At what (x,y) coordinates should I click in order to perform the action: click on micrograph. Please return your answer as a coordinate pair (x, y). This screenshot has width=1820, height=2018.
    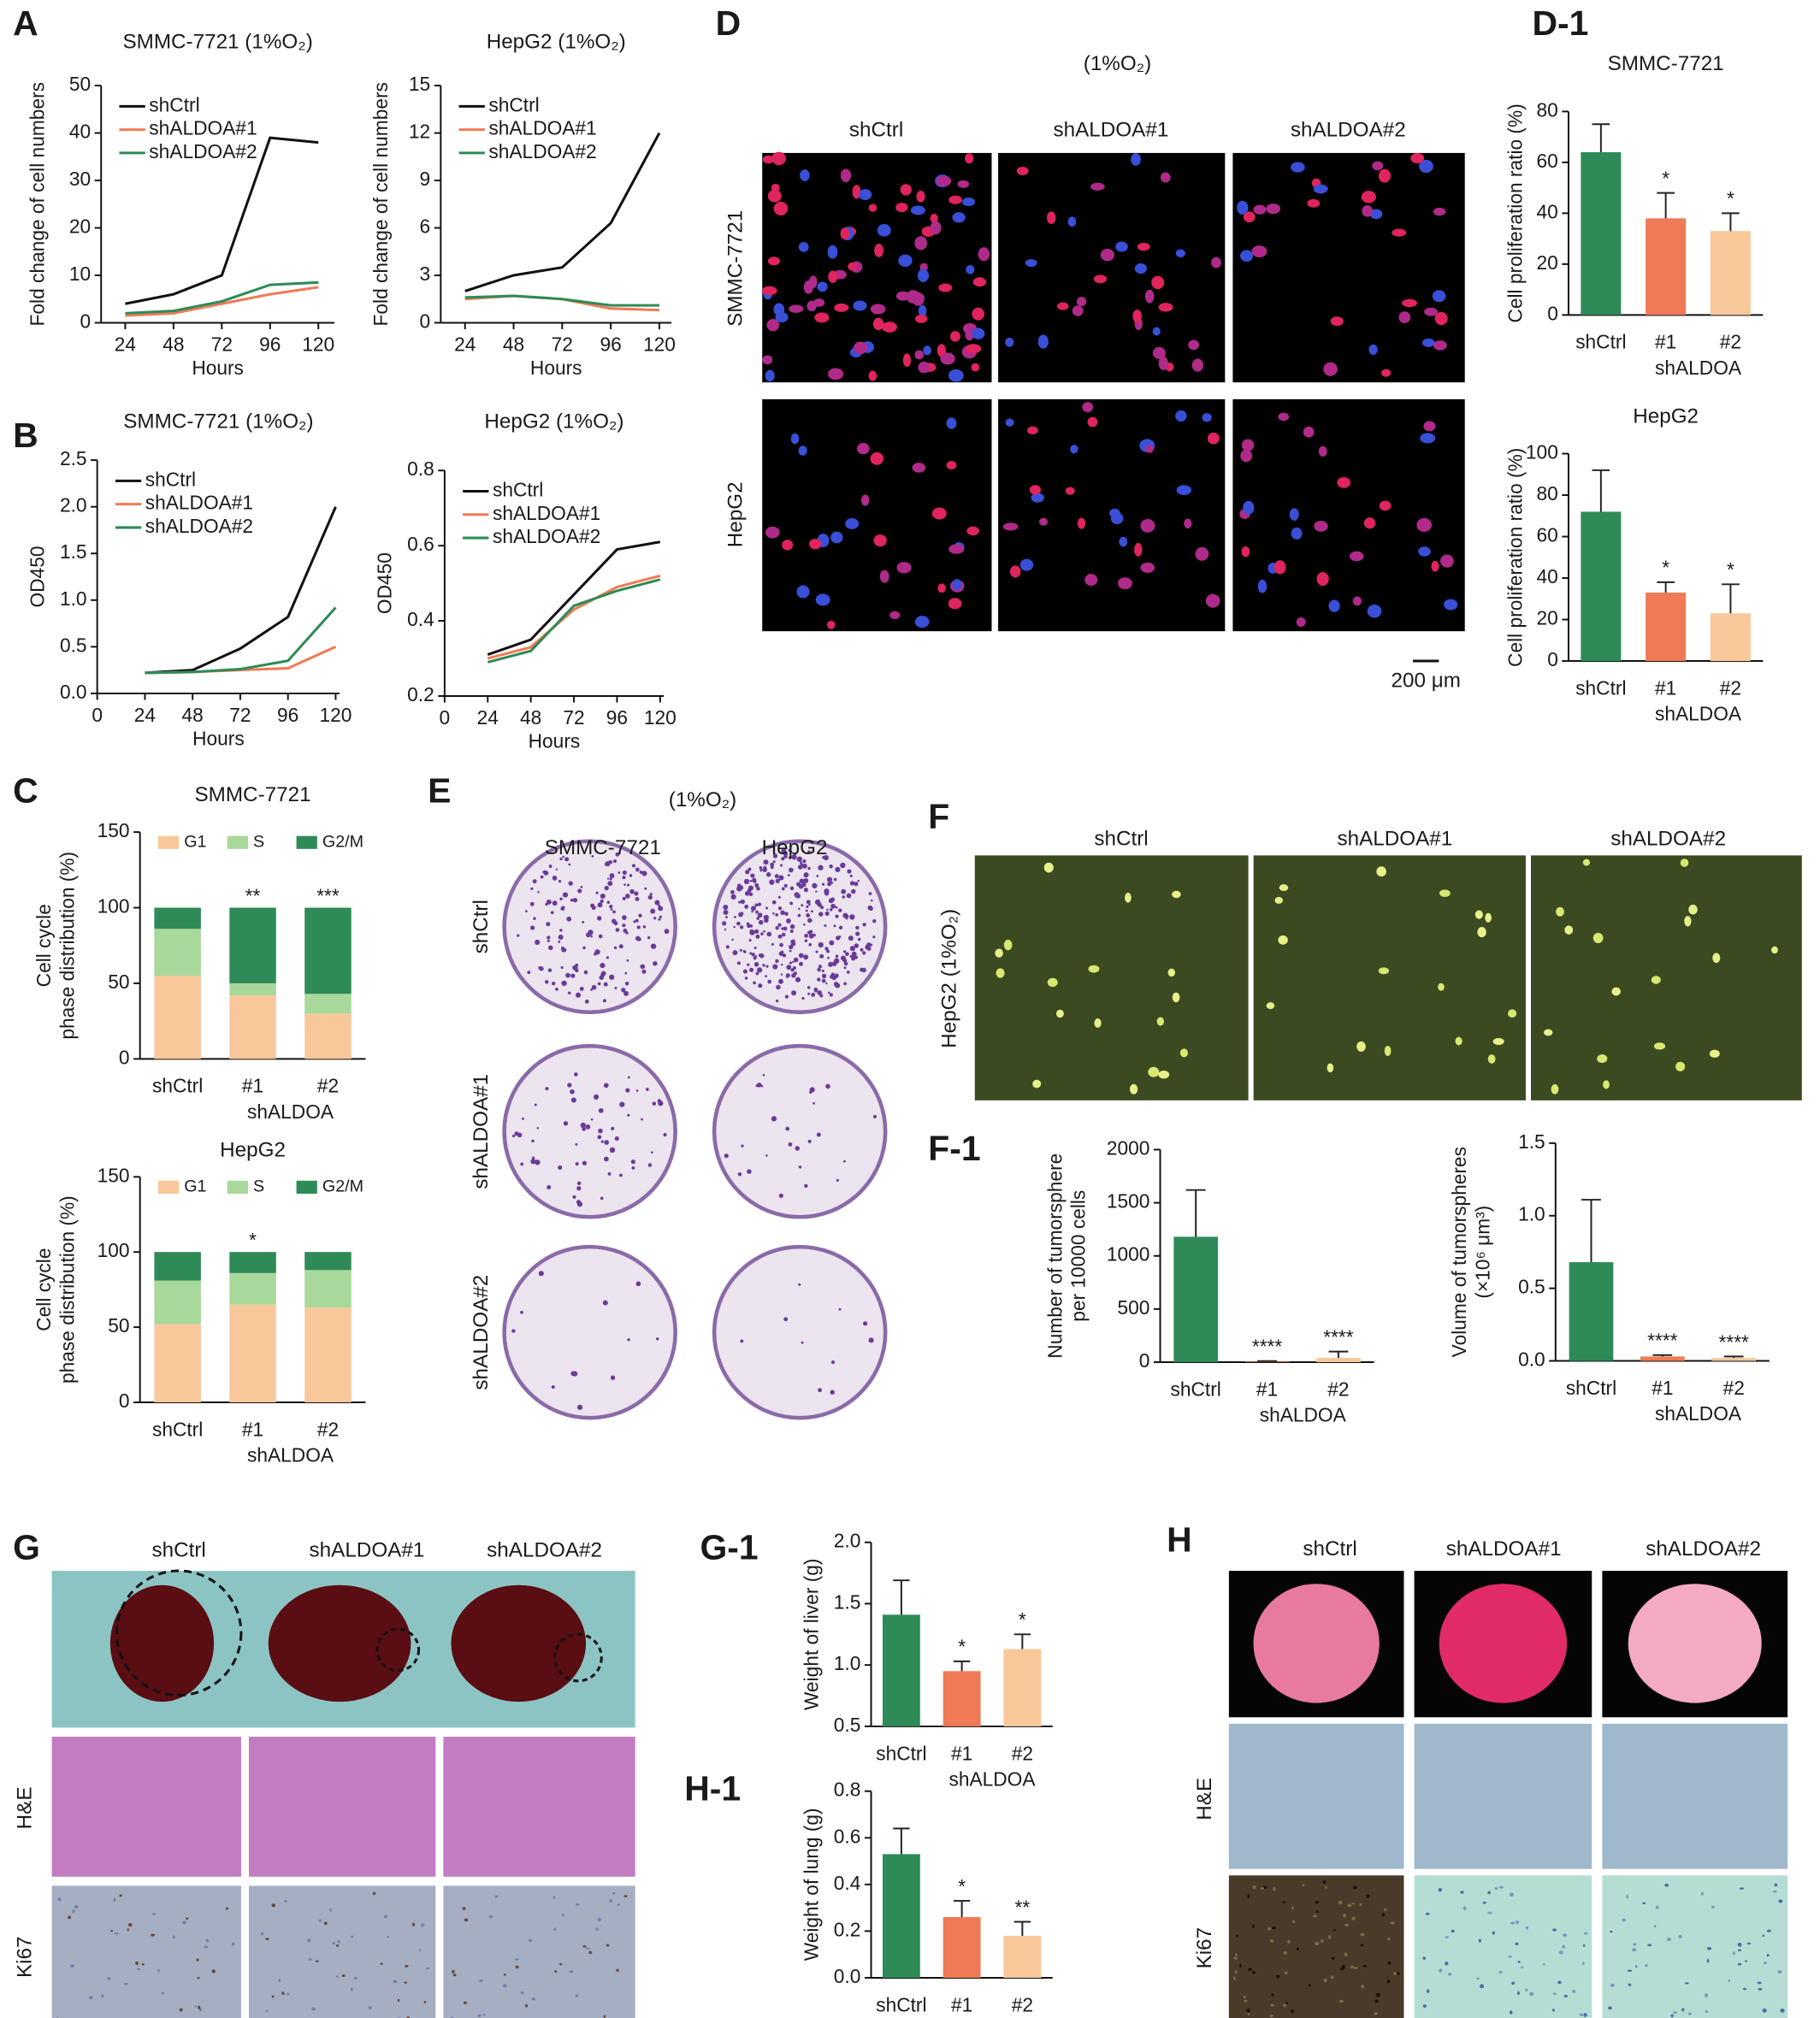
    Looking at the image, I should click on (1666, 977).